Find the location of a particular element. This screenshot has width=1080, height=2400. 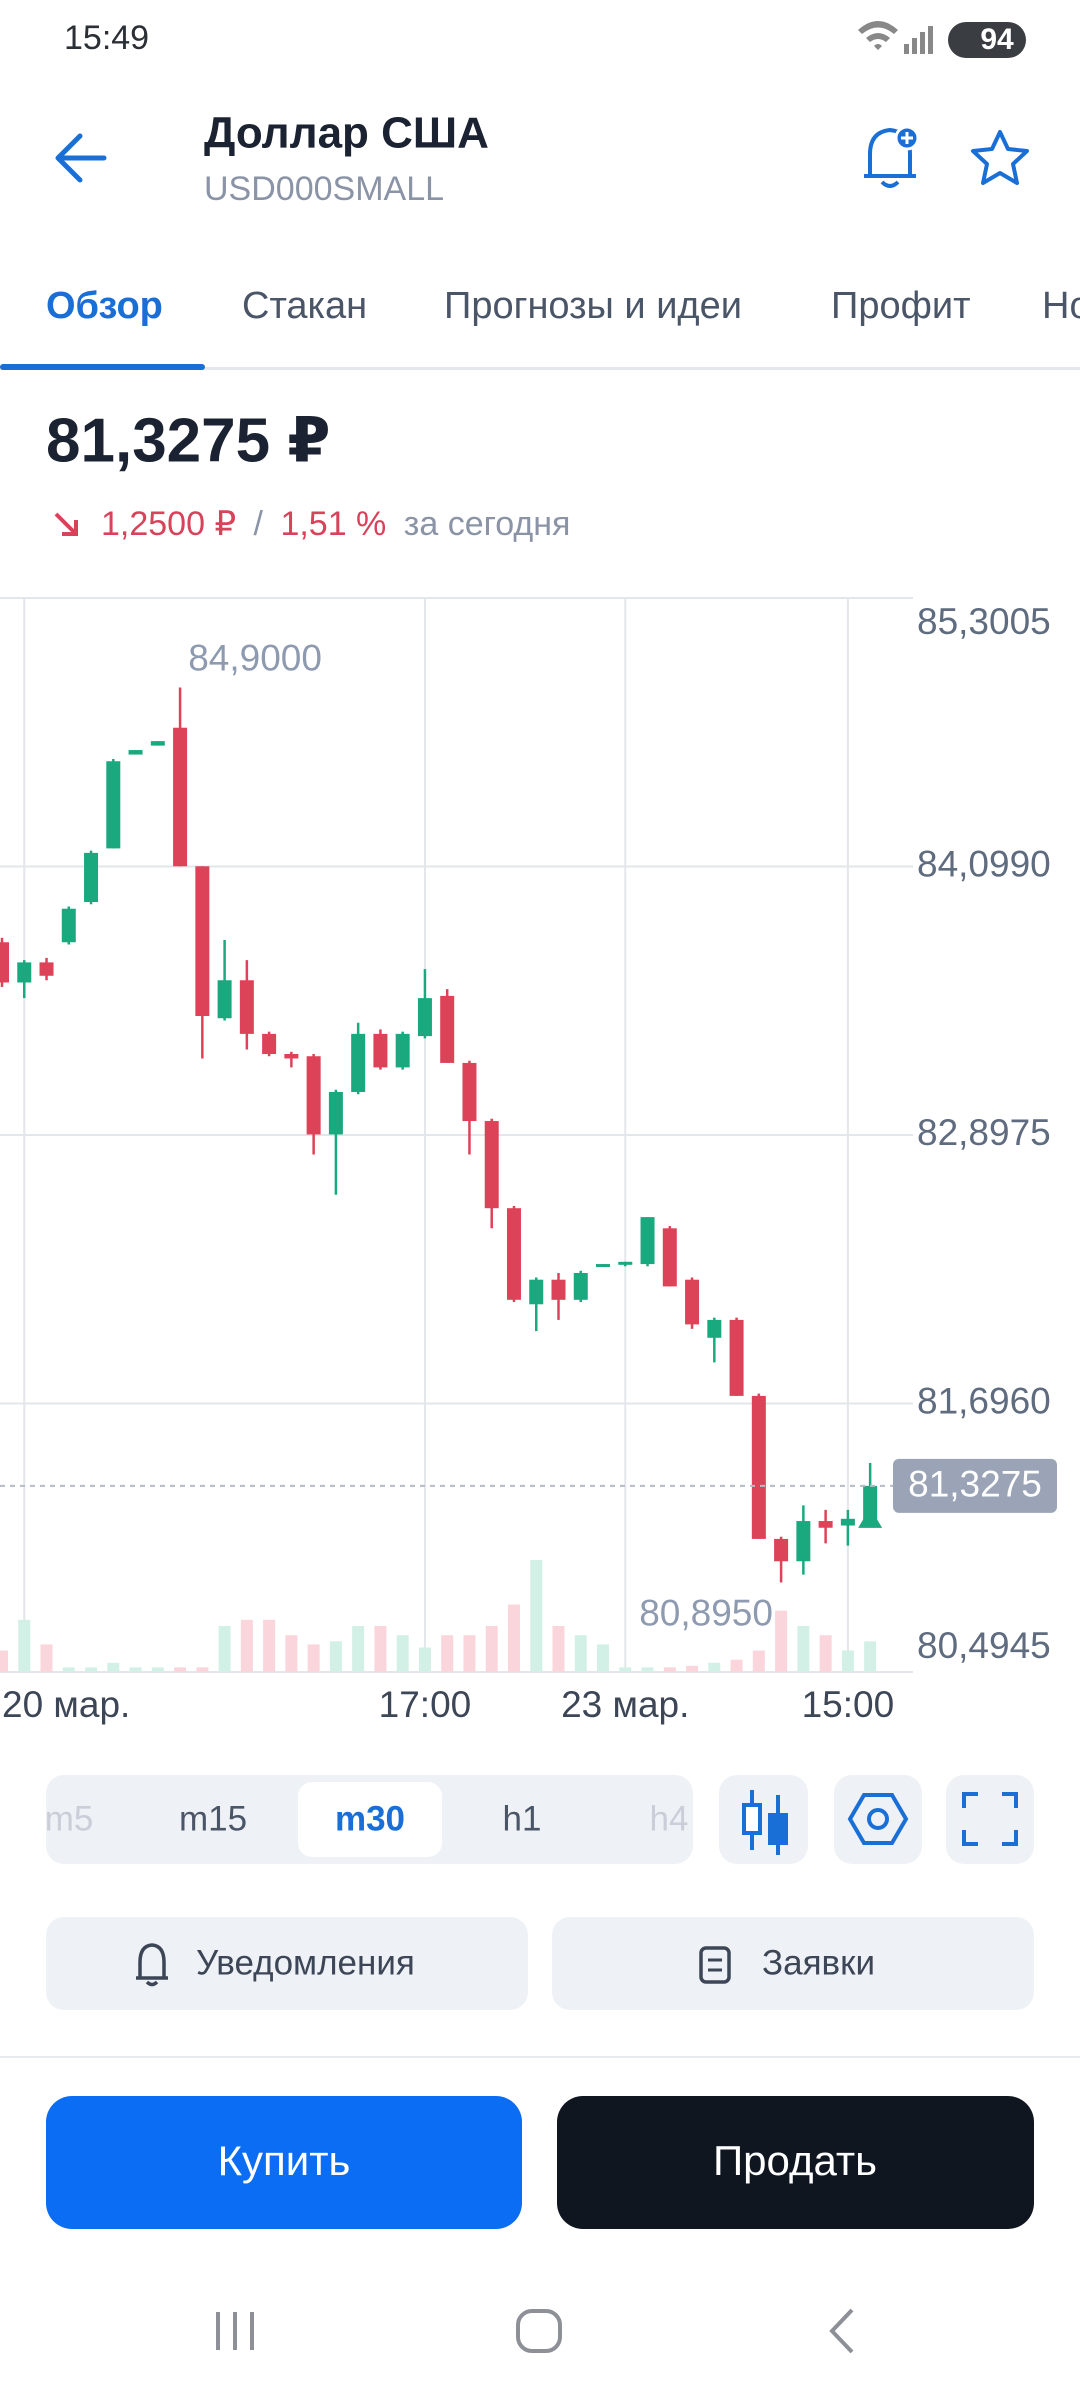

bottom-divider is located at coordinates (540, 2057).